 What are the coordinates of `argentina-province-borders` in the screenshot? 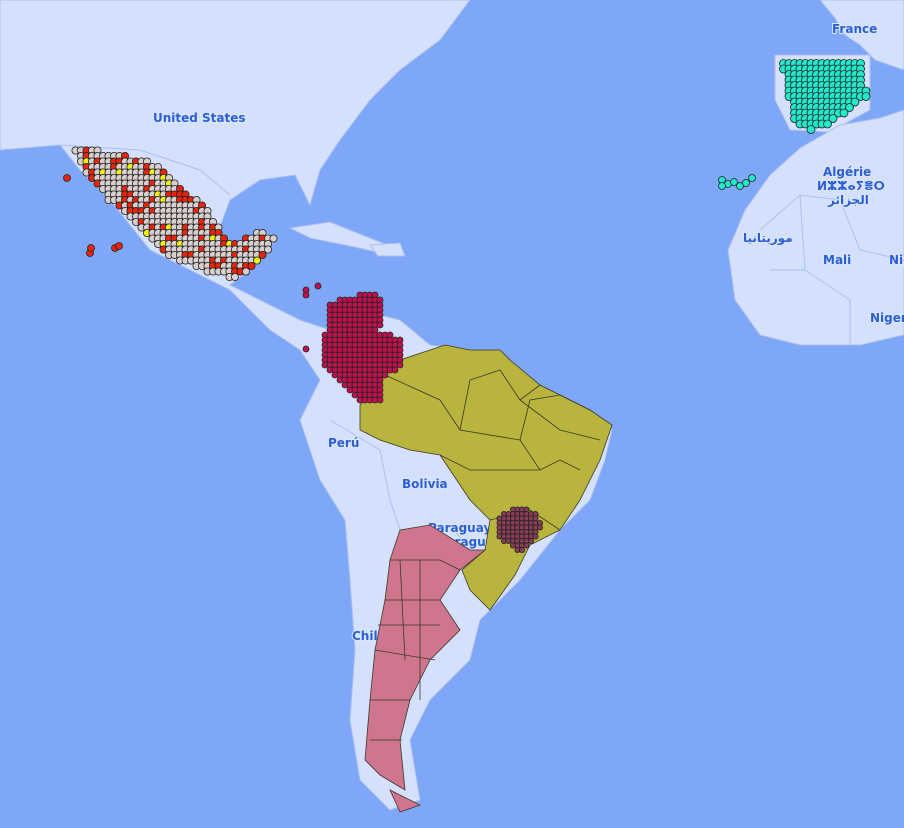 It's located at (415, 650).